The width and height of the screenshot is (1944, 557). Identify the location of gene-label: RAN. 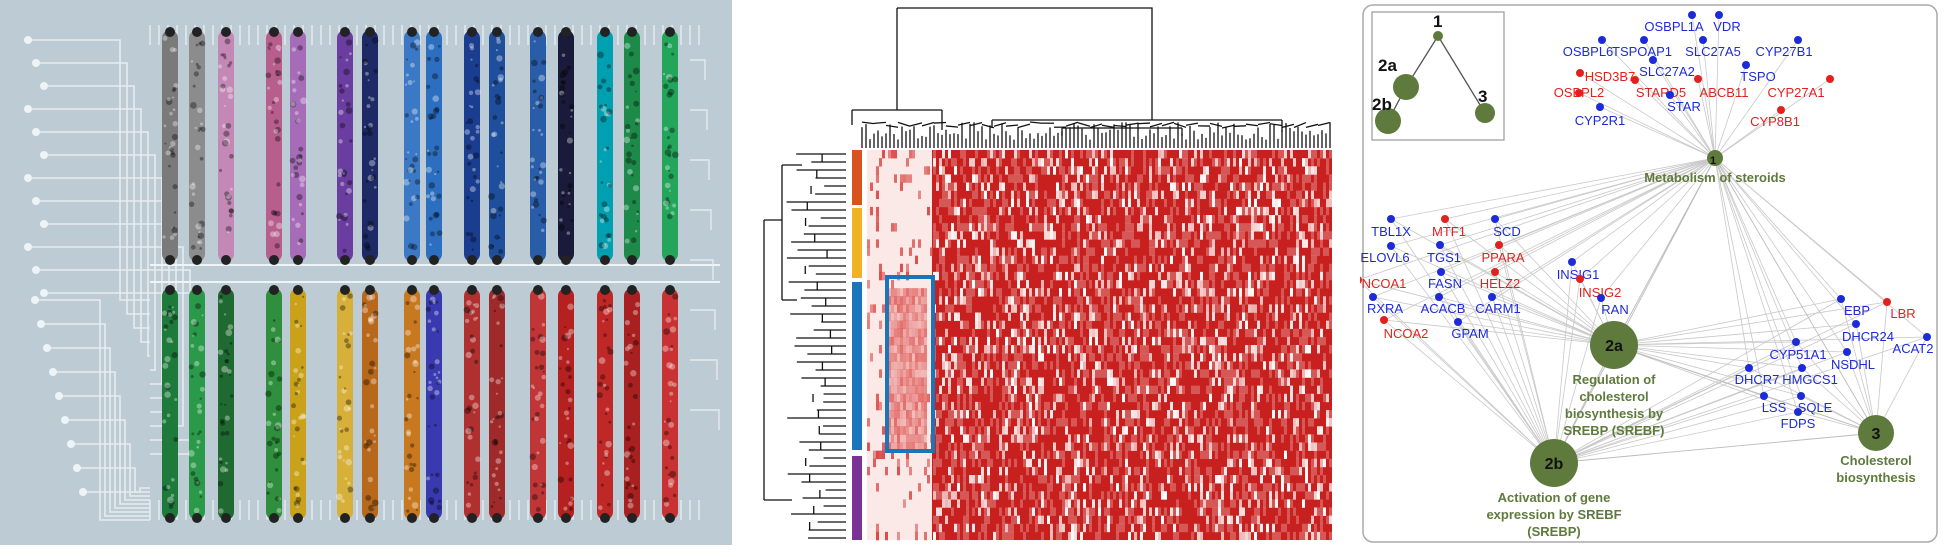
(1614, 309).